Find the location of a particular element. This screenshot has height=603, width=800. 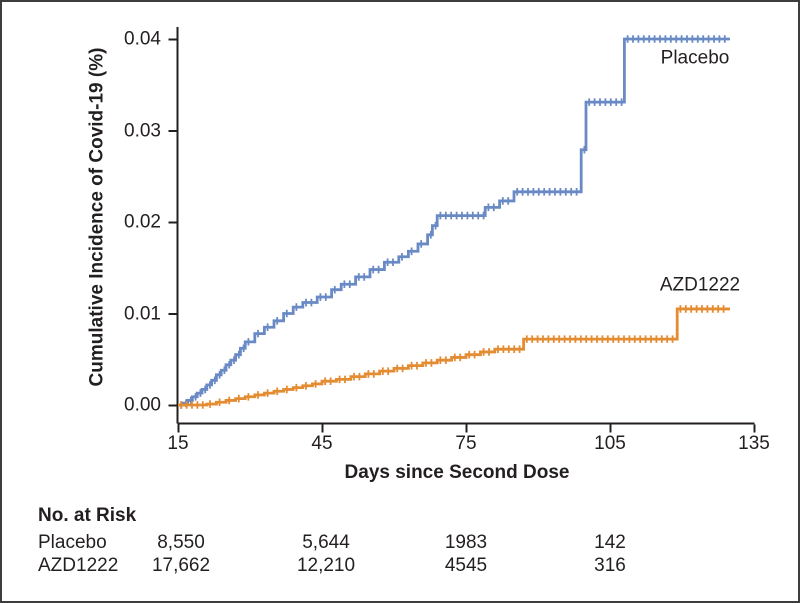

y-tick-label-1: 0.01 is located at coordinates (142, 313).